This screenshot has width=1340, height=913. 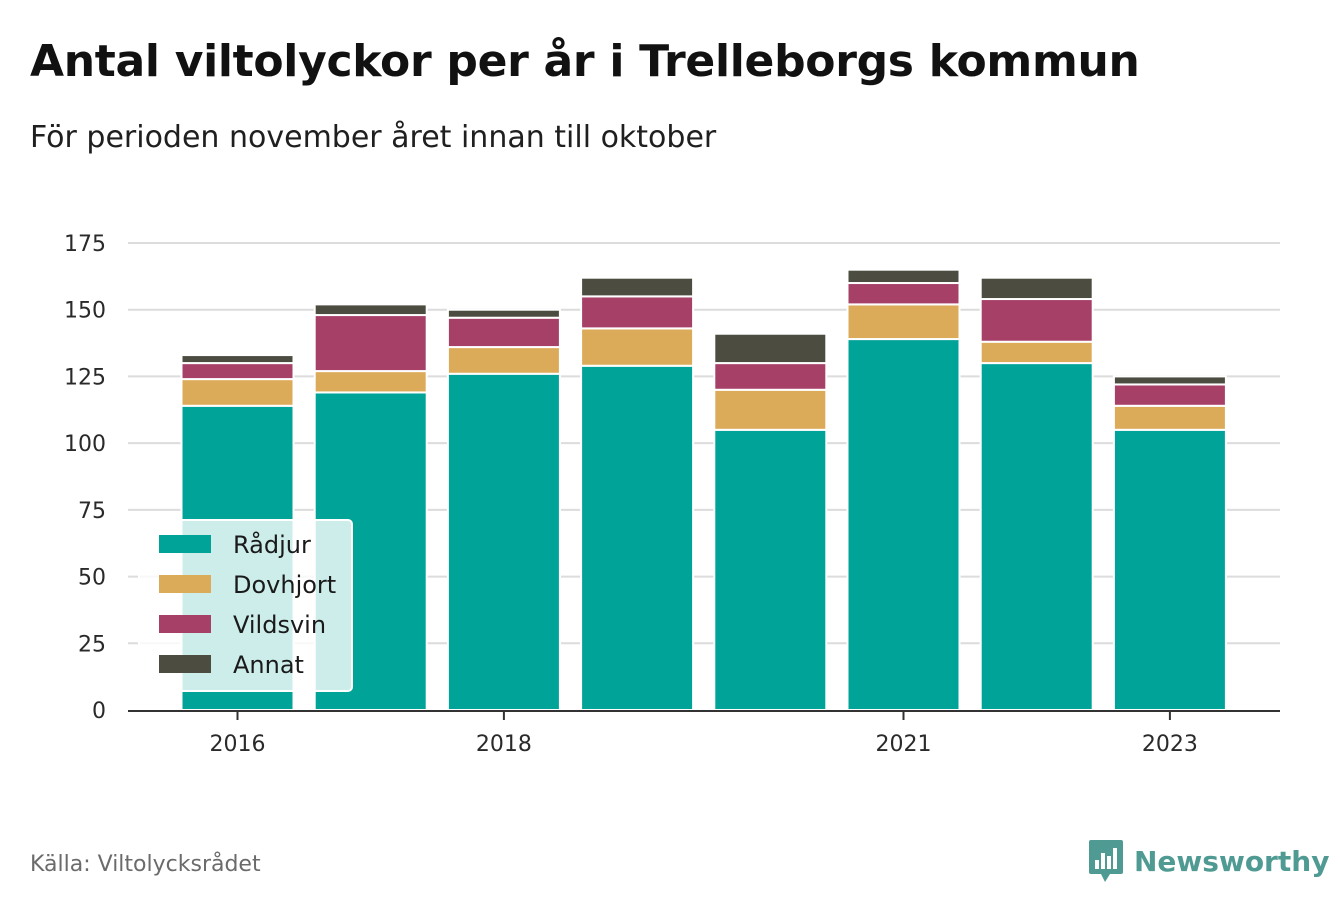 I want to click on bar-segment-annat-2019, so click(x=637, y=287).